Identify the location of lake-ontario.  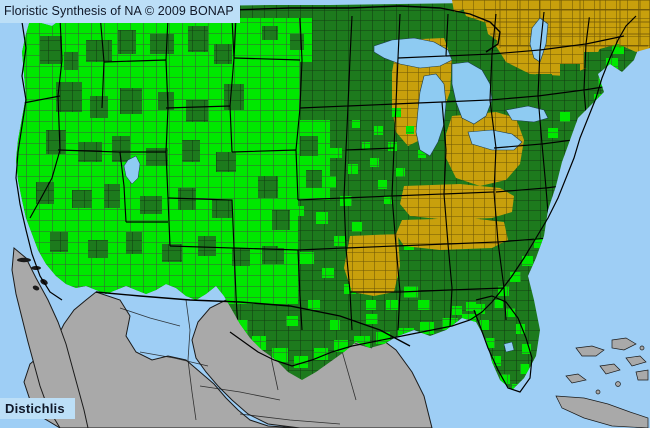
(527, 114).